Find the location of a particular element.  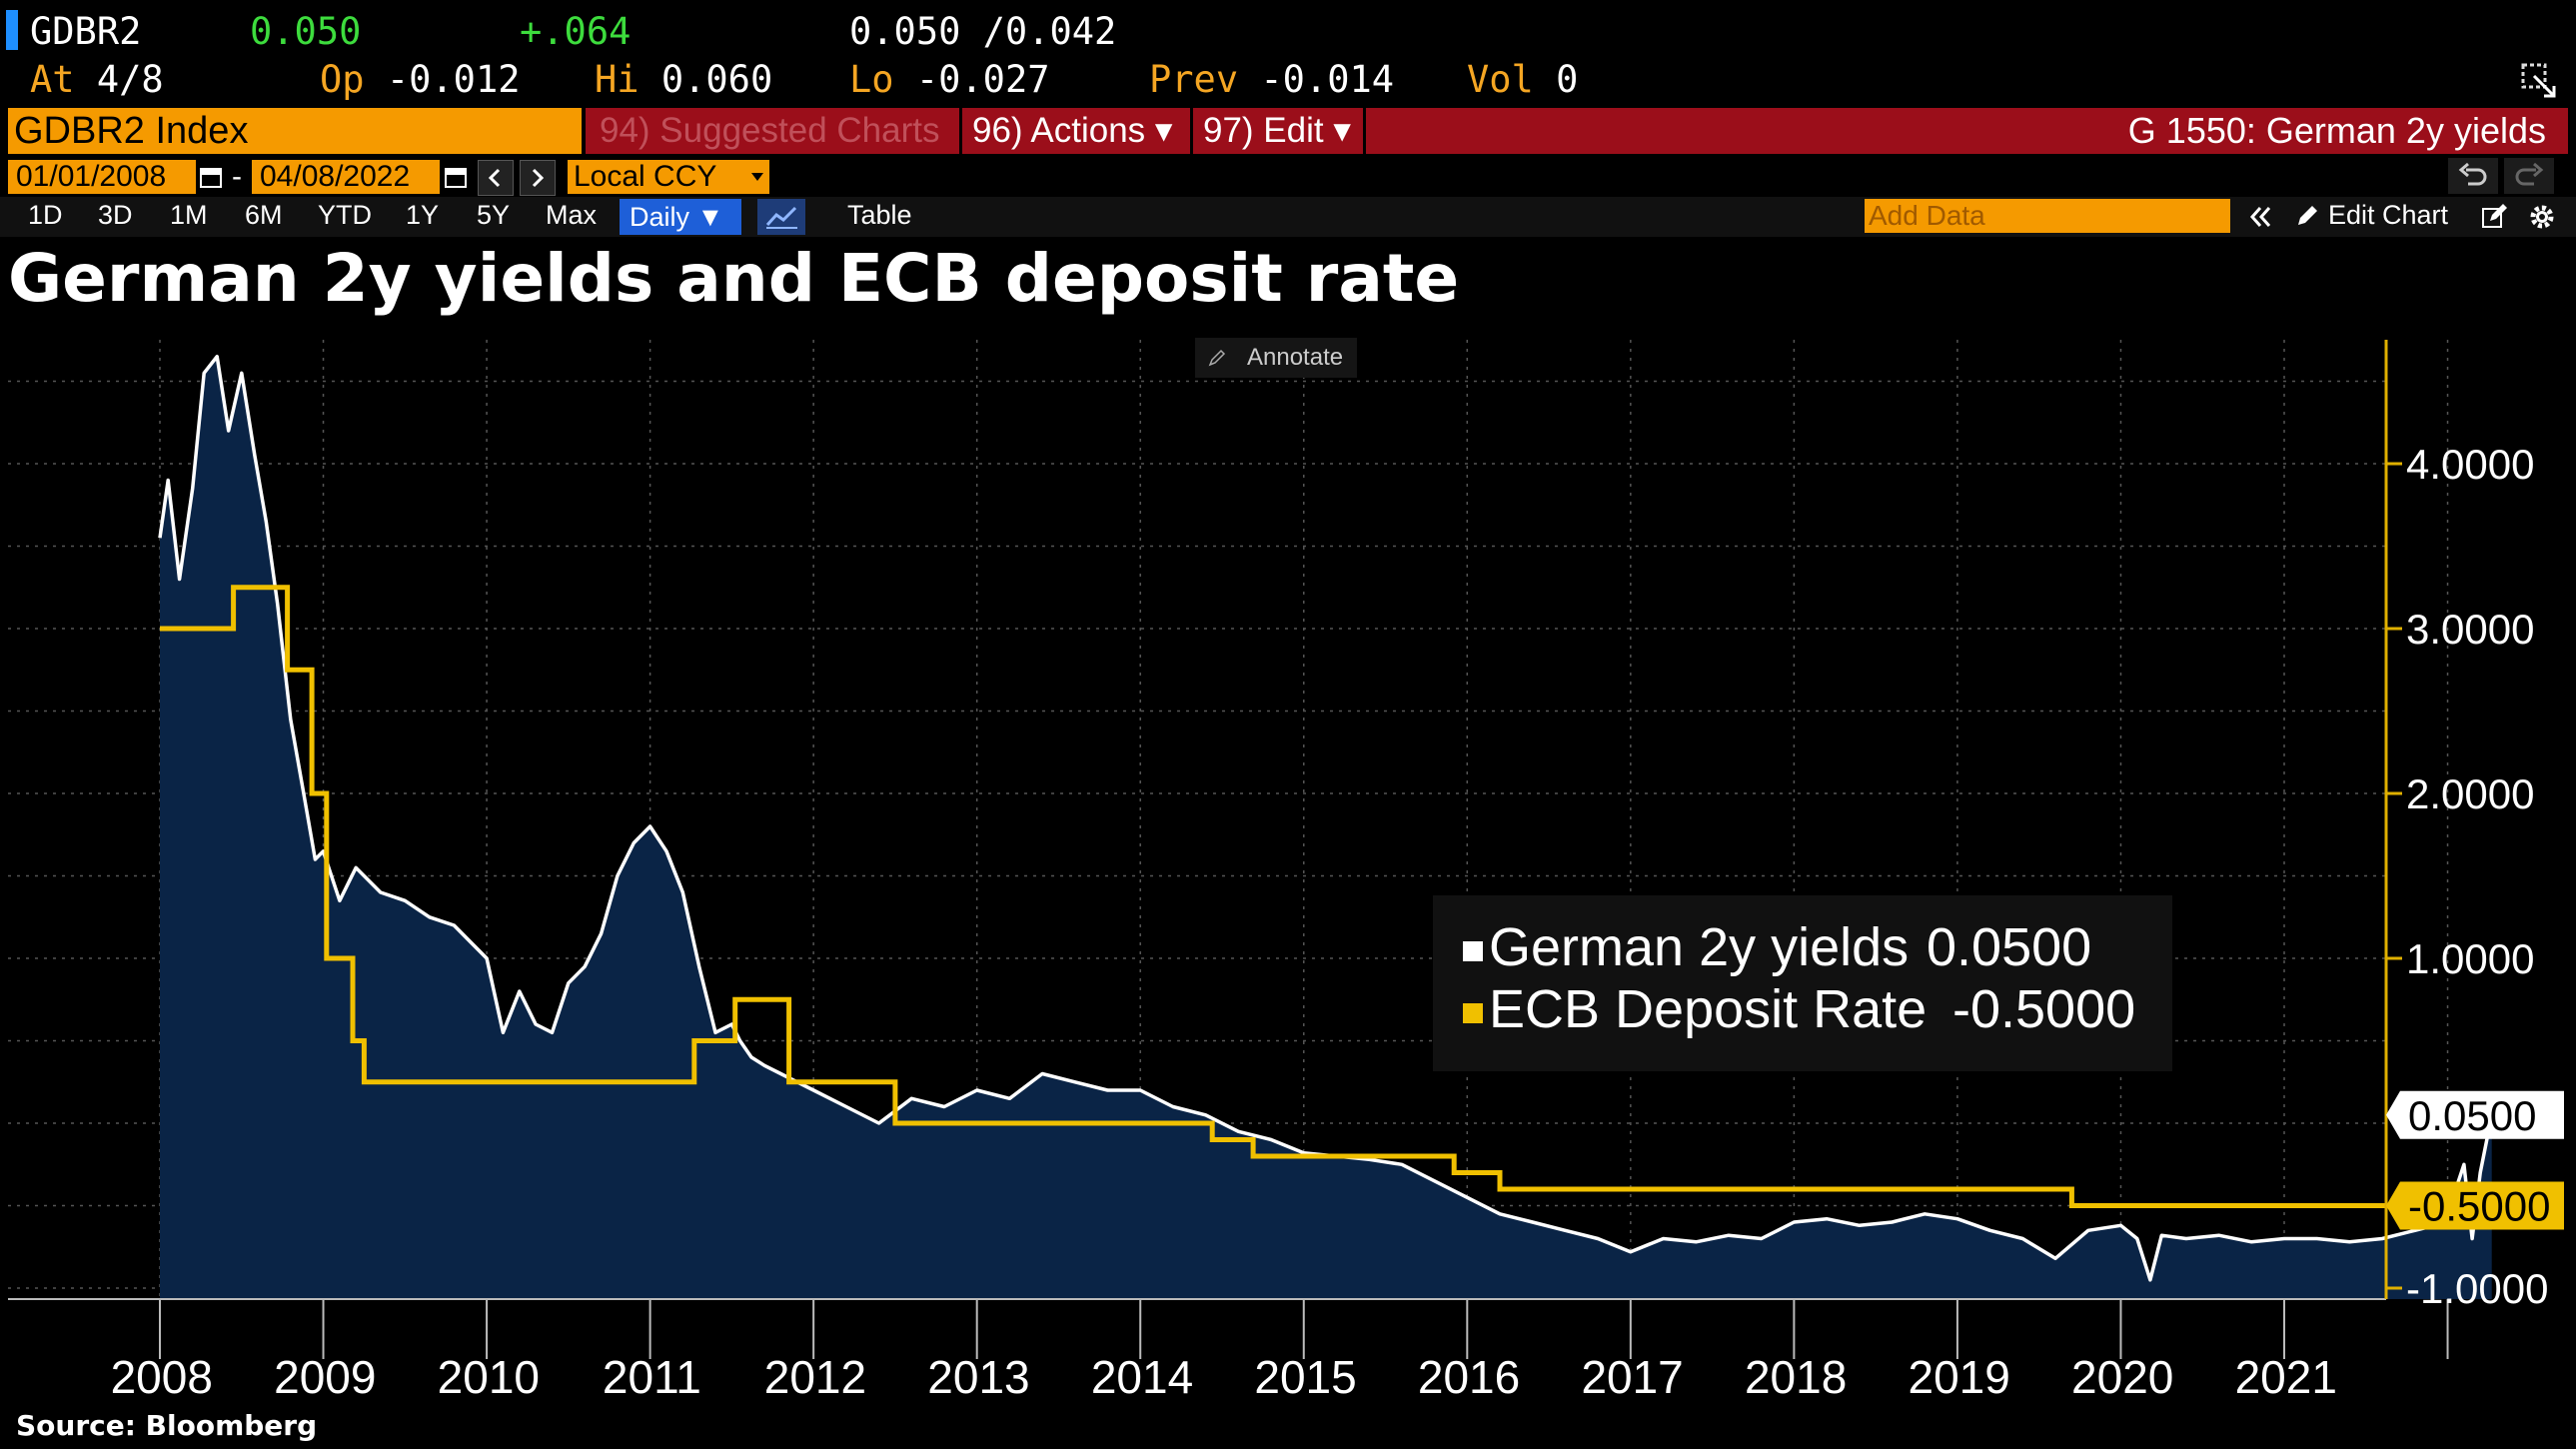

annotate-button: Annotate is located at coordinates (1276, 358).